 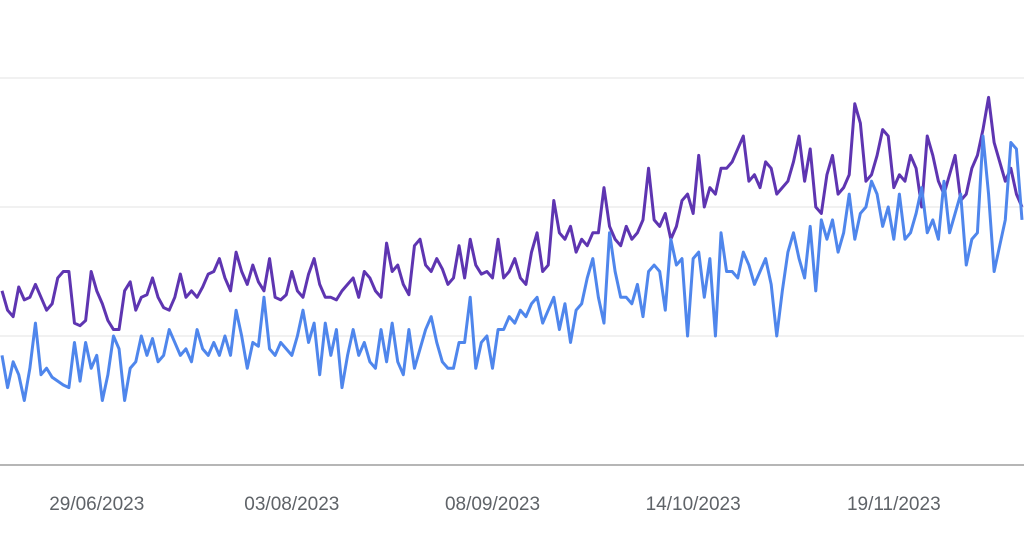 What do you see at coordinates (492, 504) in the screenshot?
I see `x-tick-label: 08/09/2023` at bounding box center [492, 504].